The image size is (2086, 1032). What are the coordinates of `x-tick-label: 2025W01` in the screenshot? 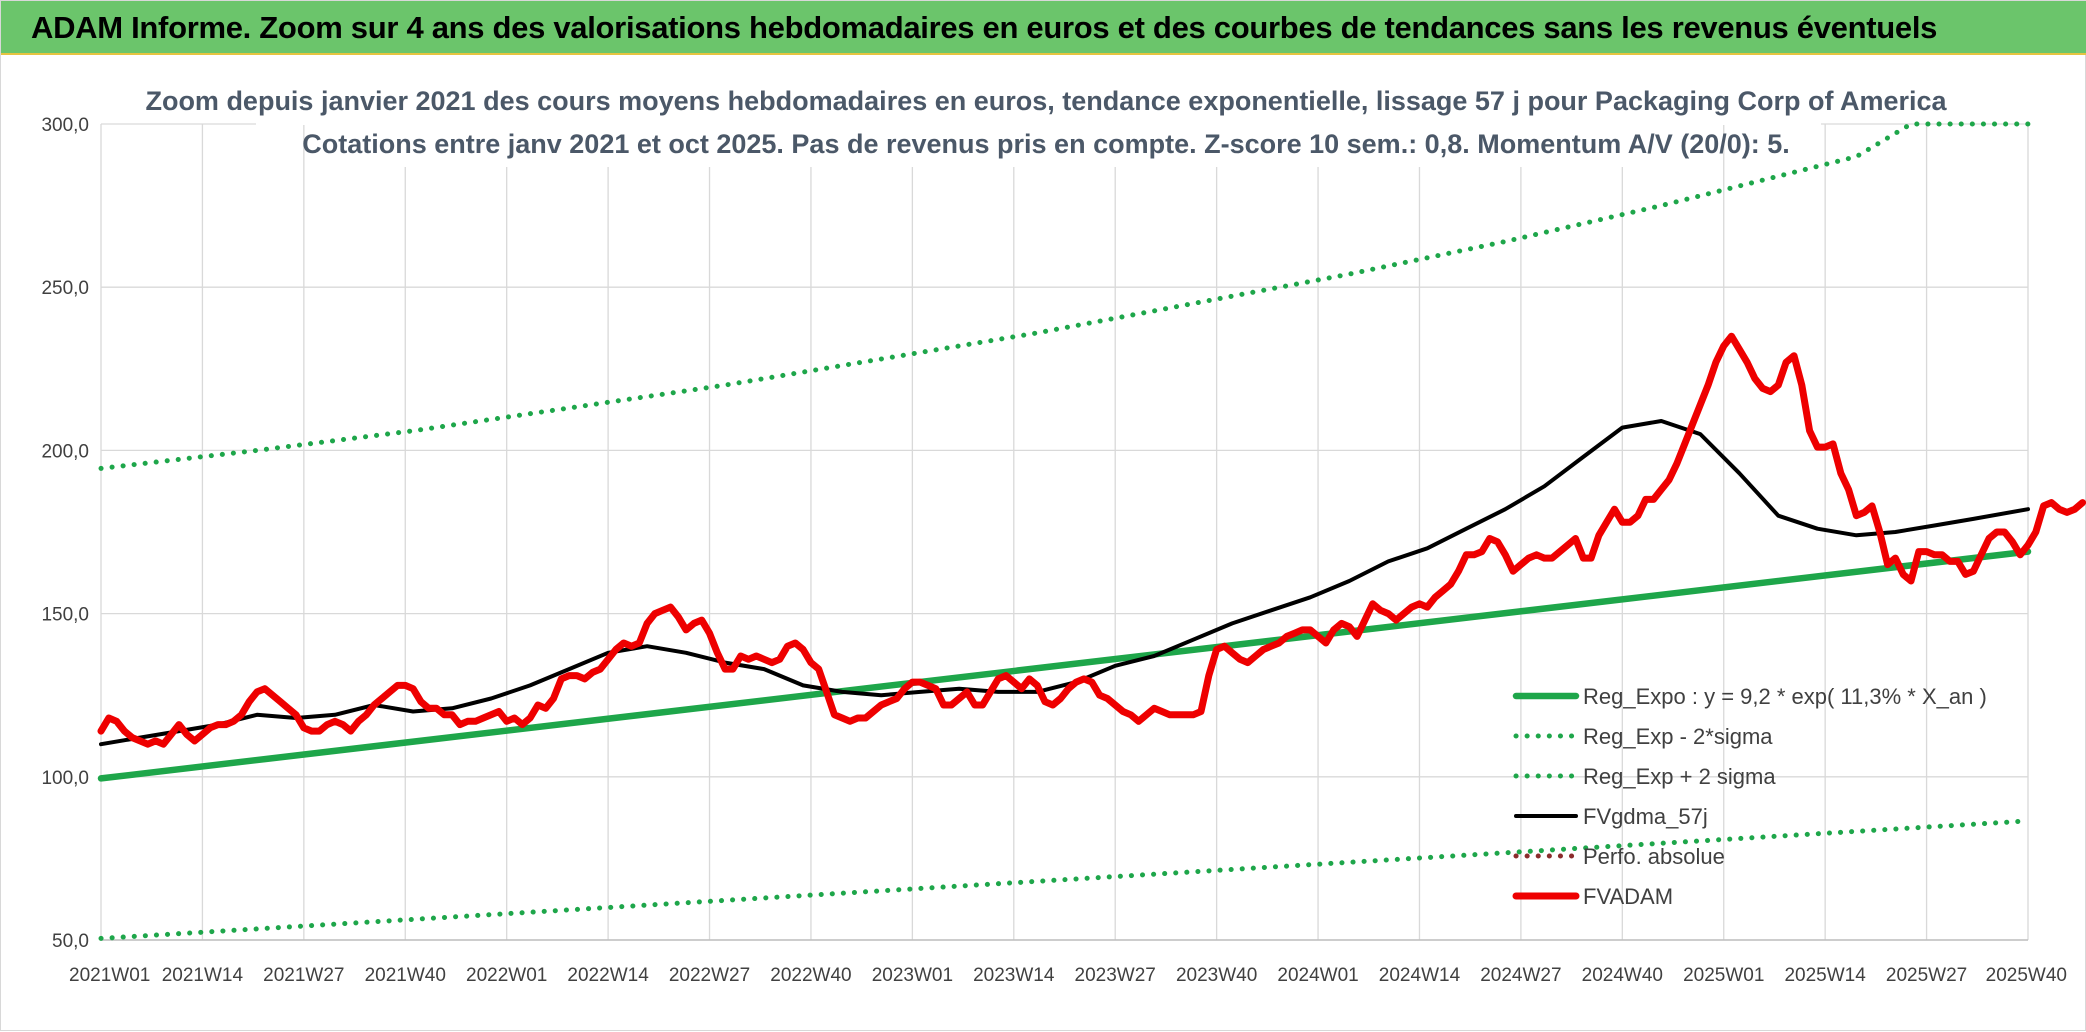 It's located at (1723, 975).